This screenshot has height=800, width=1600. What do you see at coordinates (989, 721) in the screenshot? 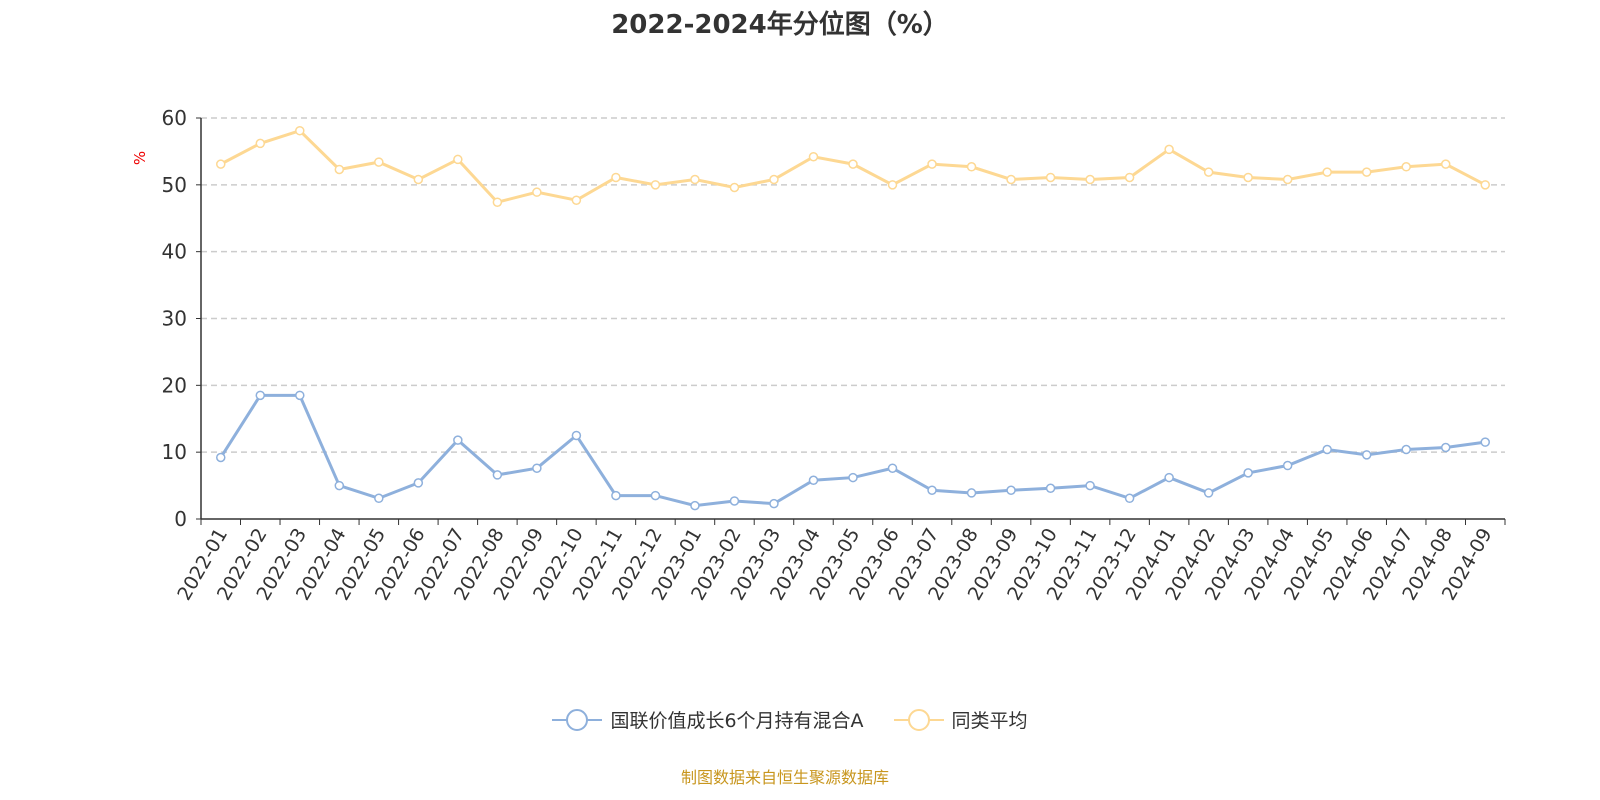
I see `legend-label: 同类平均` at bounding box center [989, 721].